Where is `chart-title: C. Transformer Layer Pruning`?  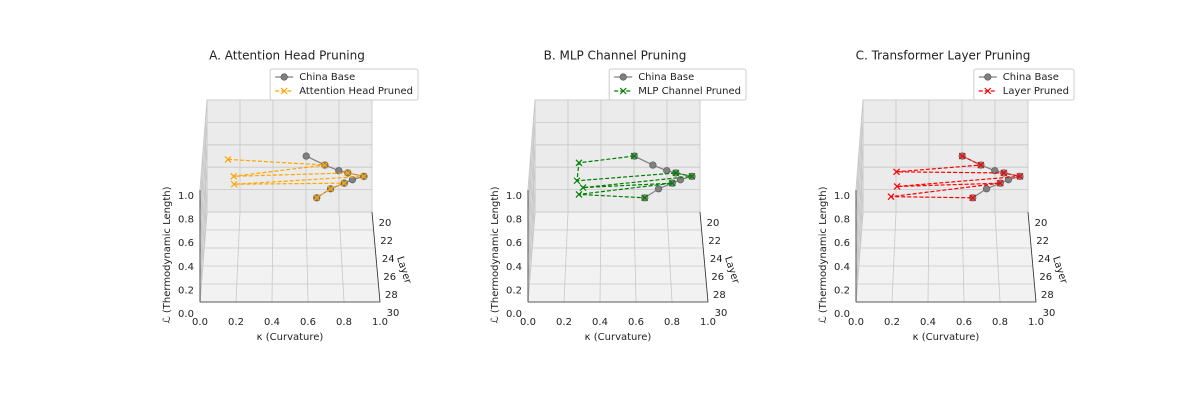 chart-title: C. Transformer Layer Pruning is located at coordinates (943, 56).